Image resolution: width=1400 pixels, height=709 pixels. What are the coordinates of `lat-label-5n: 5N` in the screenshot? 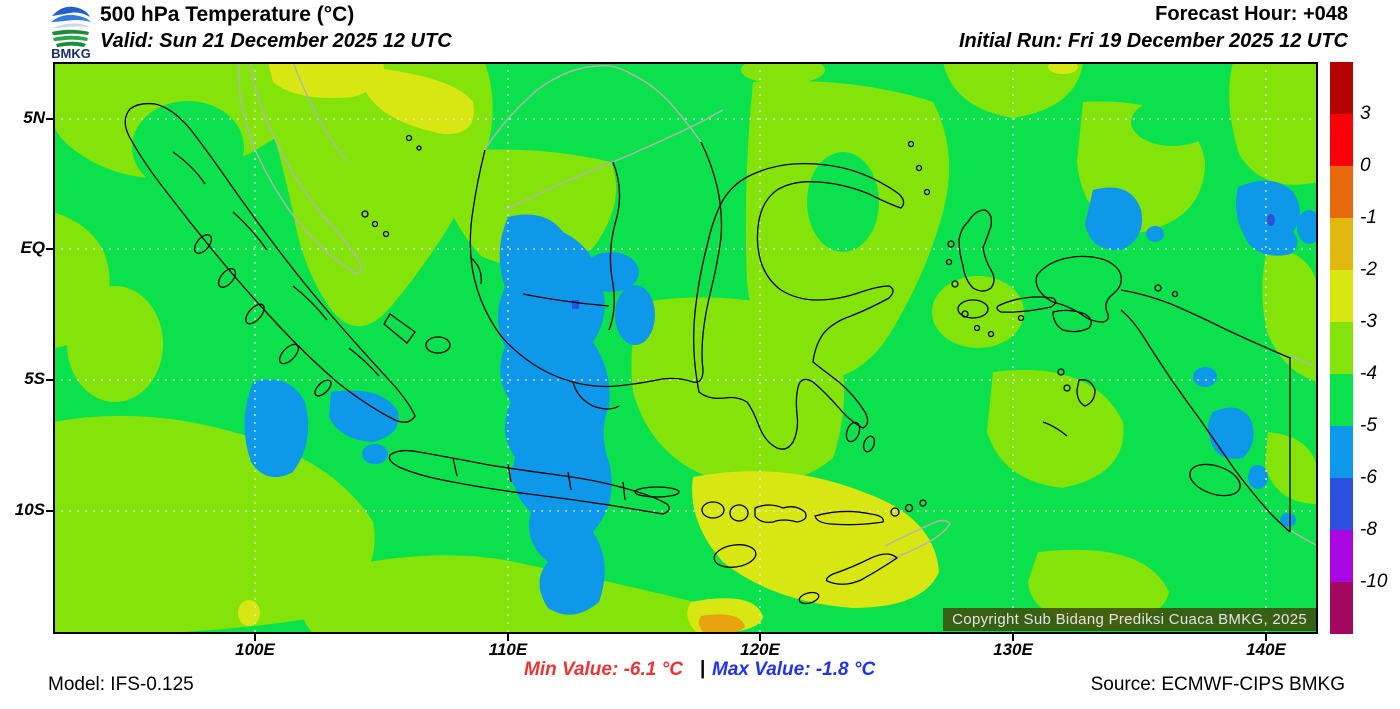 It's located at (34, 117).